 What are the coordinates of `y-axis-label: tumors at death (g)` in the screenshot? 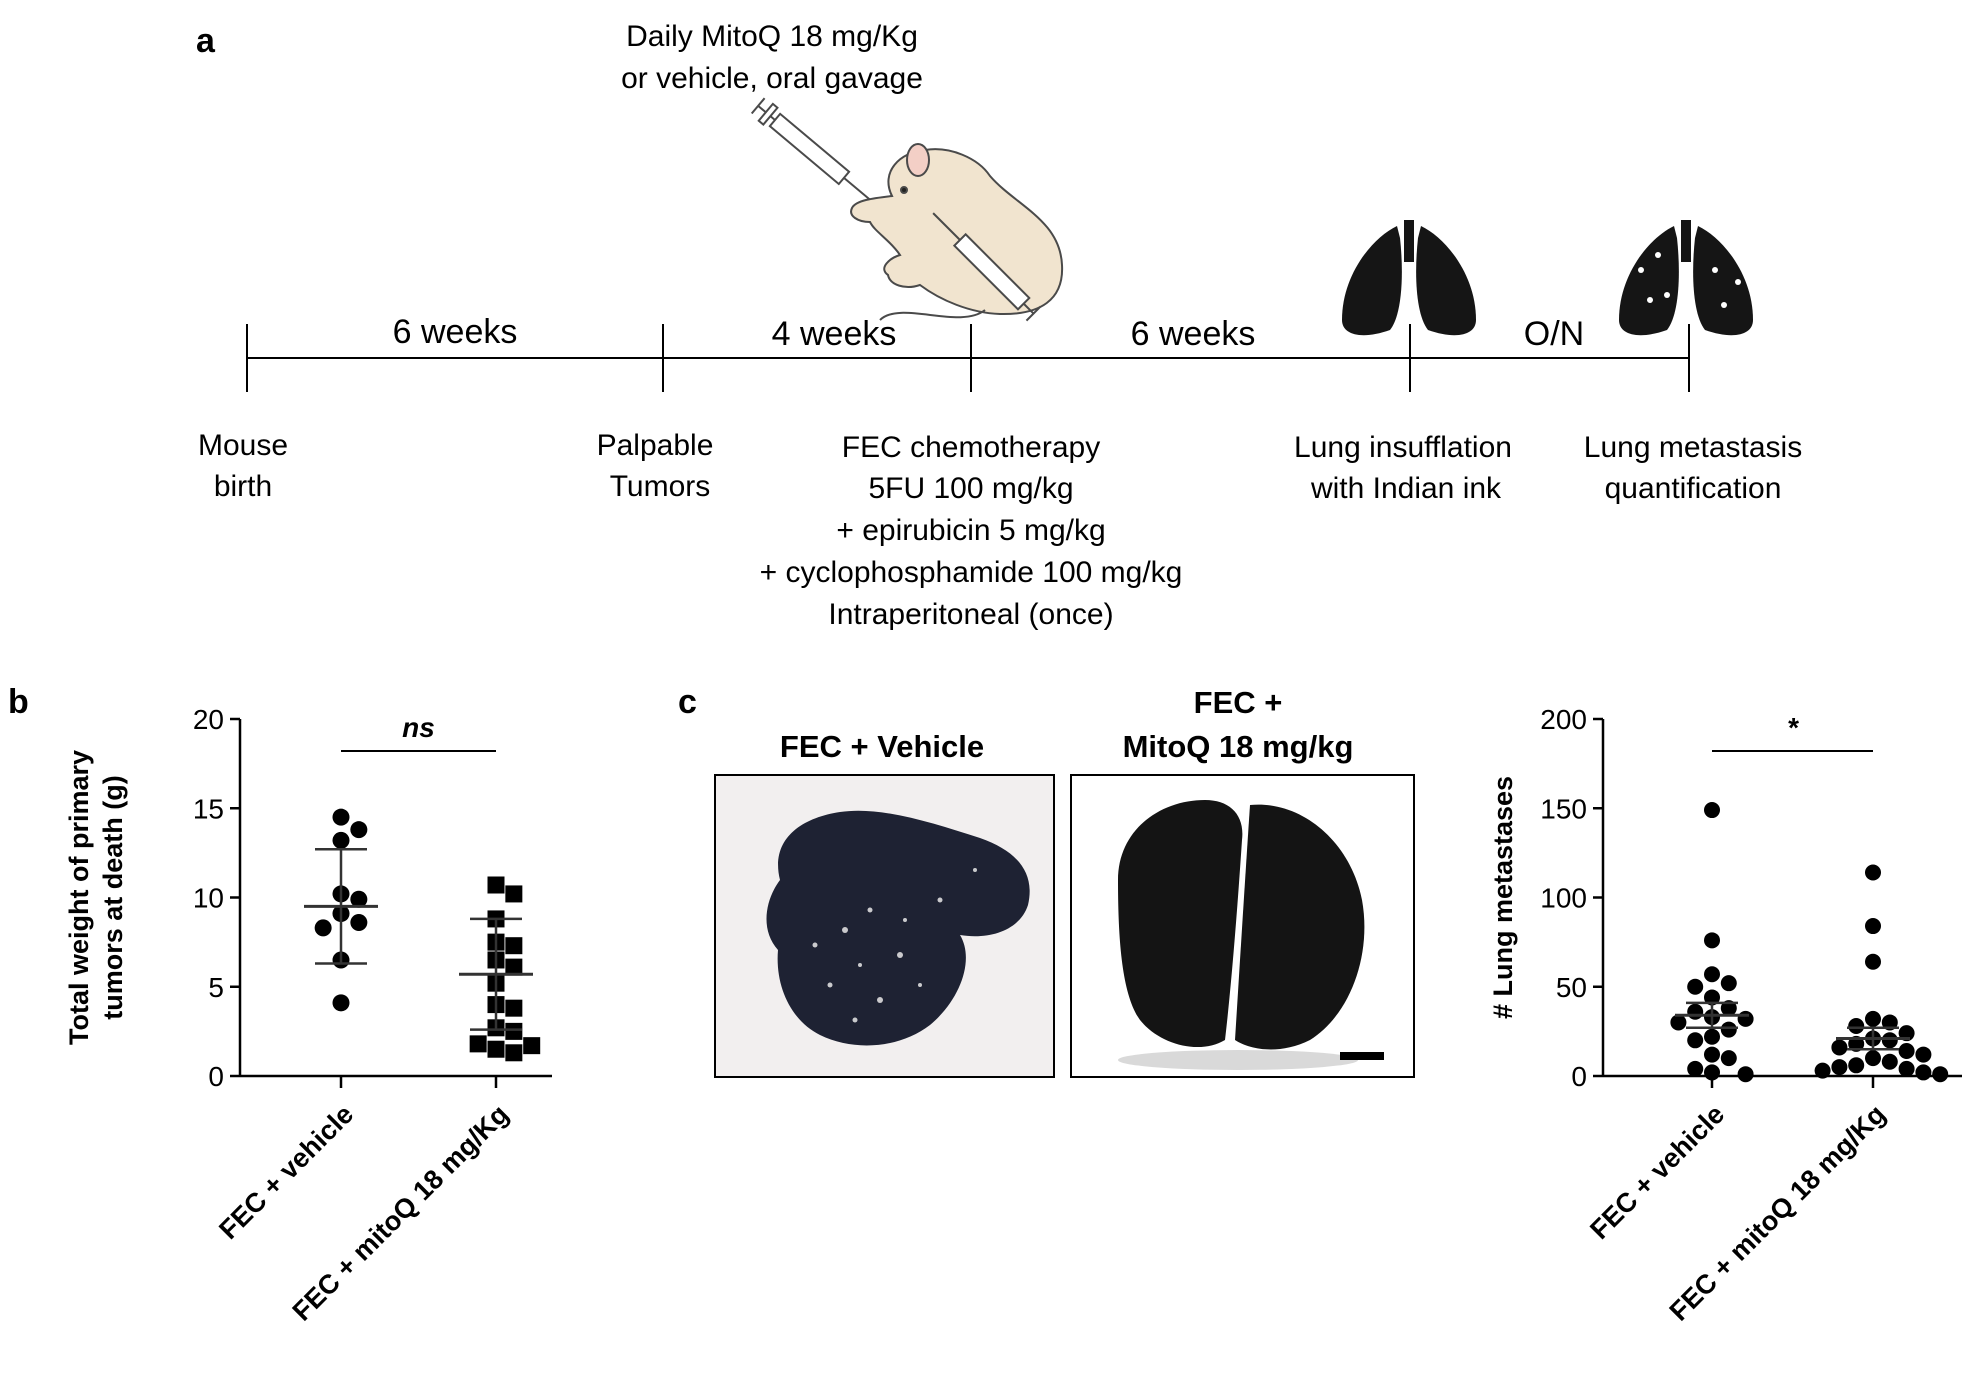 It's located at (113, 897).